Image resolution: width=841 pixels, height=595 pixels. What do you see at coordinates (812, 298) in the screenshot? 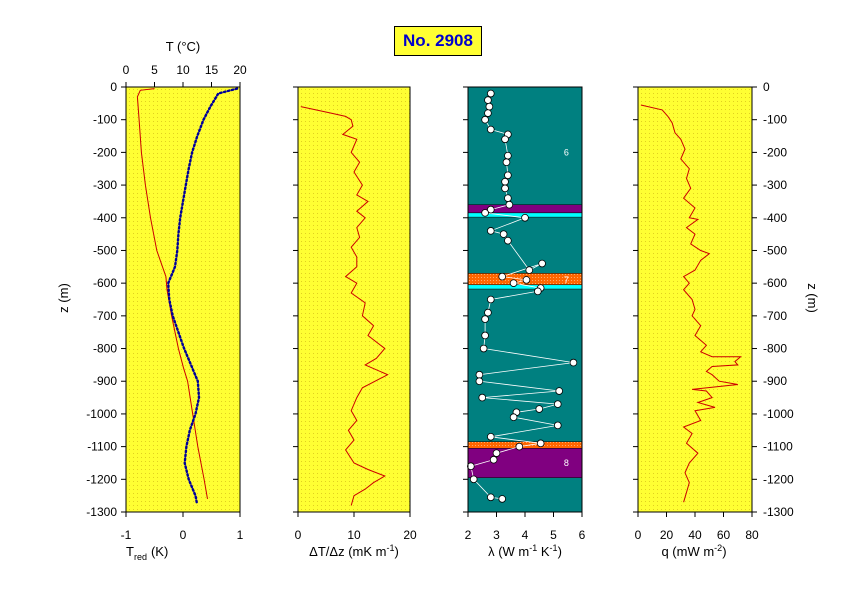
I see `depth-axis-title-right: z (m)` at bounding box center [812, 298].